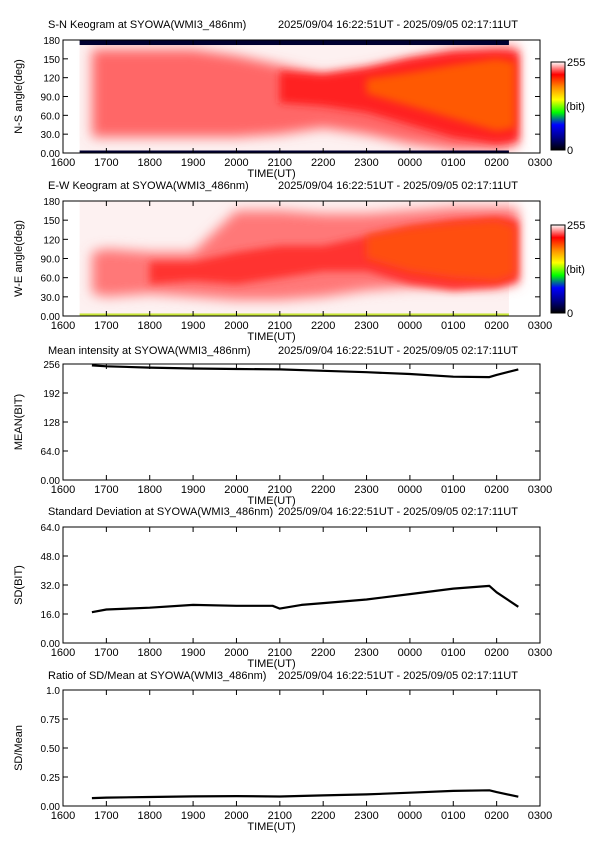 The width and height of the screenshot is (595, 842). What do you see at coordinates (51, 98) in the screenshot?
I see `y-tick-label: 90.0` at bounding box center [51, 98].